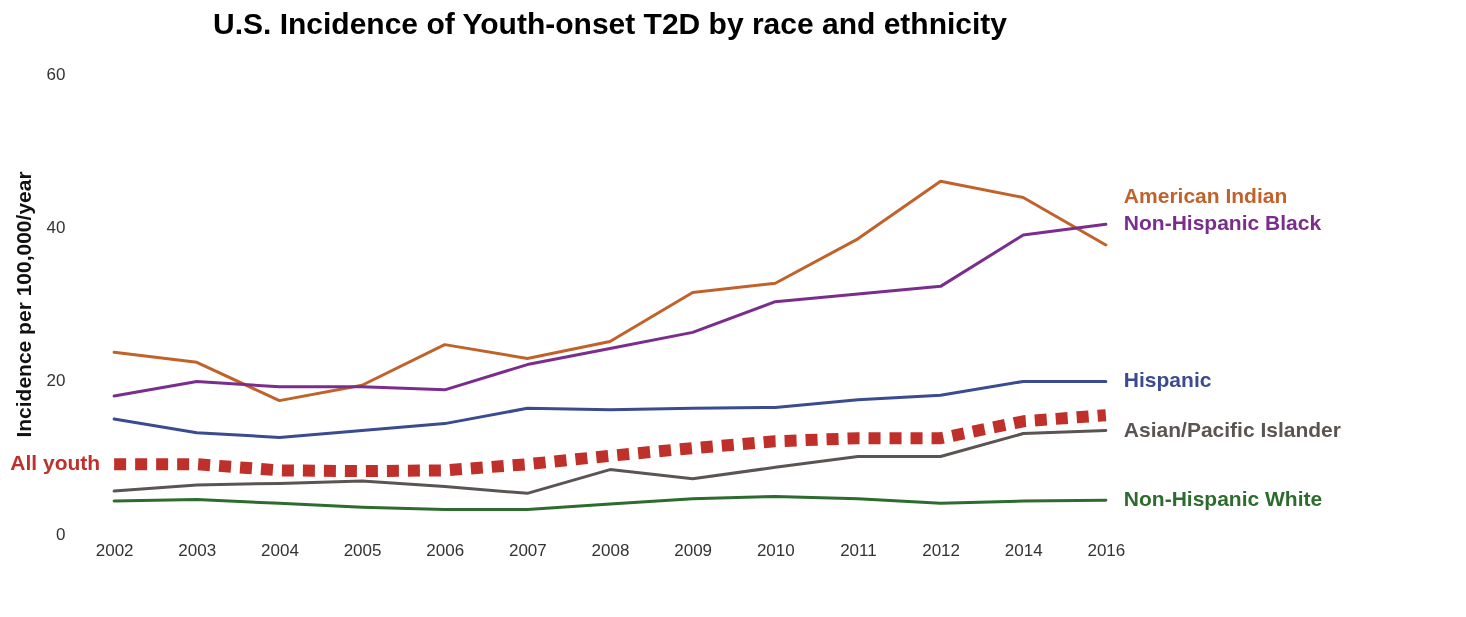  I want to click on x-tick-label: 2014, so click(1023, 550).